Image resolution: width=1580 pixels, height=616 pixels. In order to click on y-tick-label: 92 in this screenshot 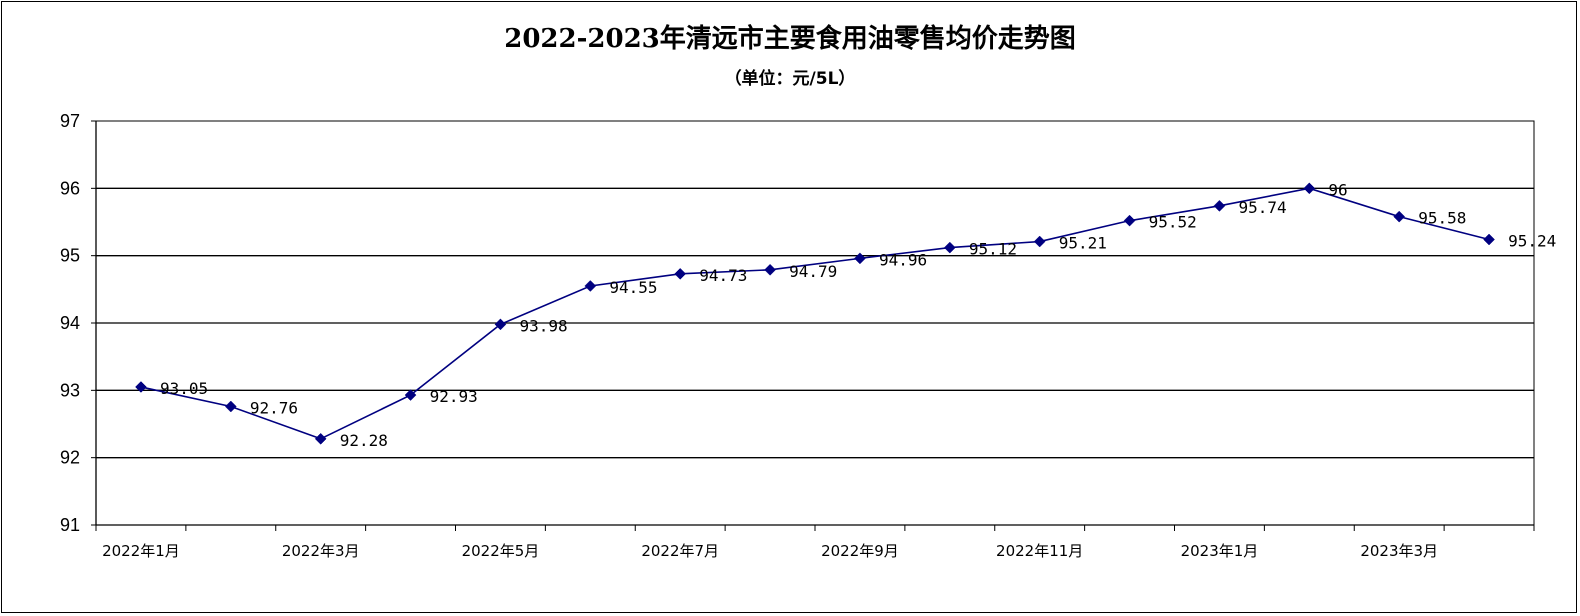, I will do `click(70, 458)`.